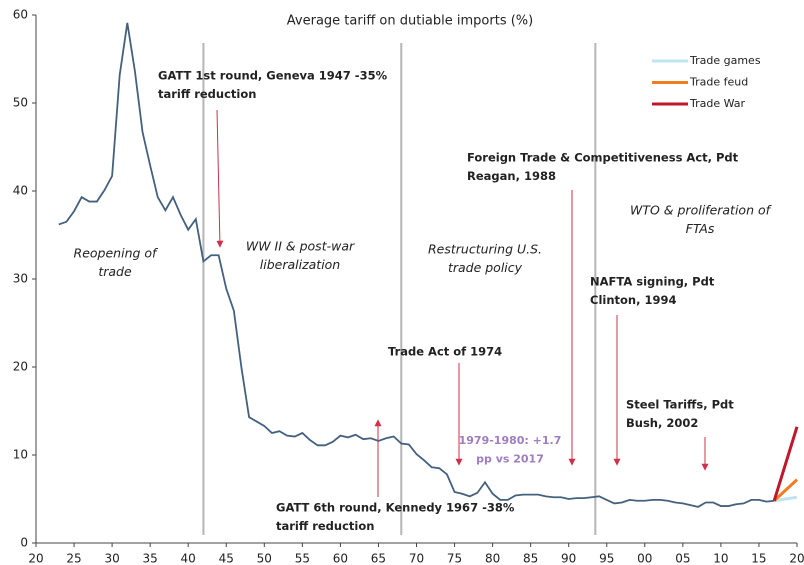  I want to click on annotation: Clinton, 1994, so click(633, 300).